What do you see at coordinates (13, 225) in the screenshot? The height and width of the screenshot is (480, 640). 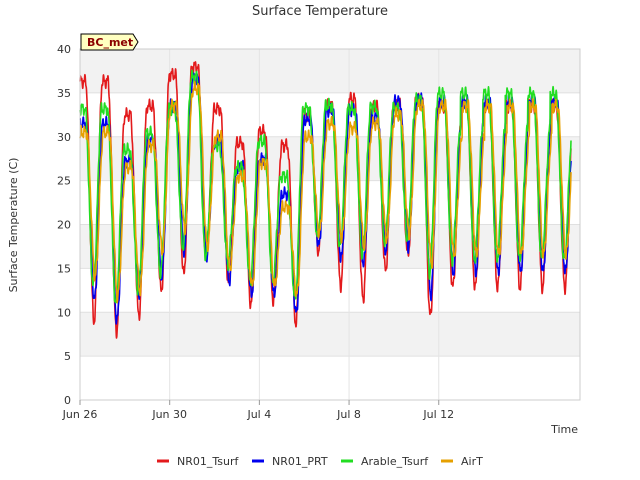 I see `y-axis-label: Surface Temperature (C)` at bounding box center [13, 225].